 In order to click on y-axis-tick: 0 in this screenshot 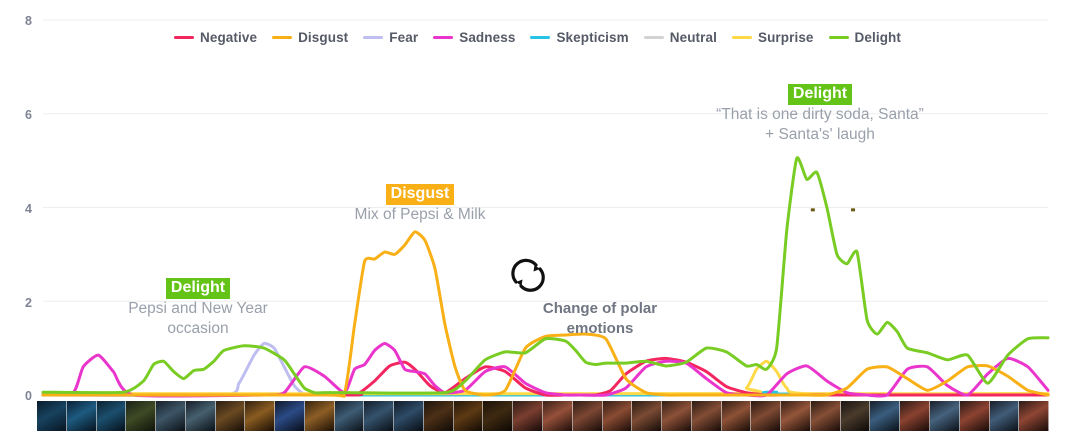, I will do `click(28, 396)`.